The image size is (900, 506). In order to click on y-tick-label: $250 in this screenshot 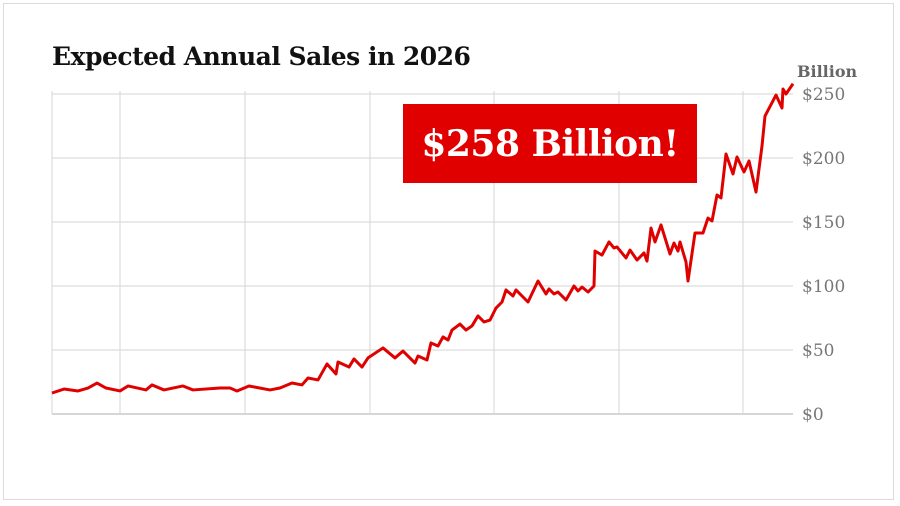, I will do `click(823, 95)`.